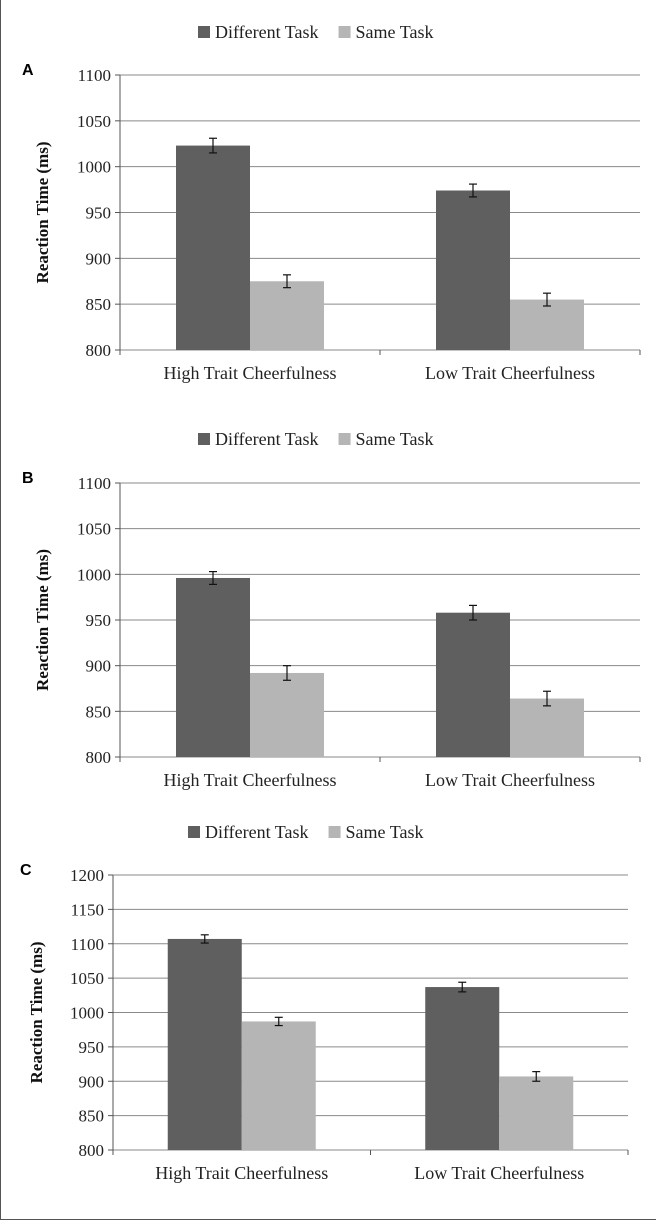 Image resolution: width=657 pixels, height=1221 pixels. What do you see at coordinates (28, 478) in the screenshot?
I see `panel-letter: B` at bounding box center [28, 478].